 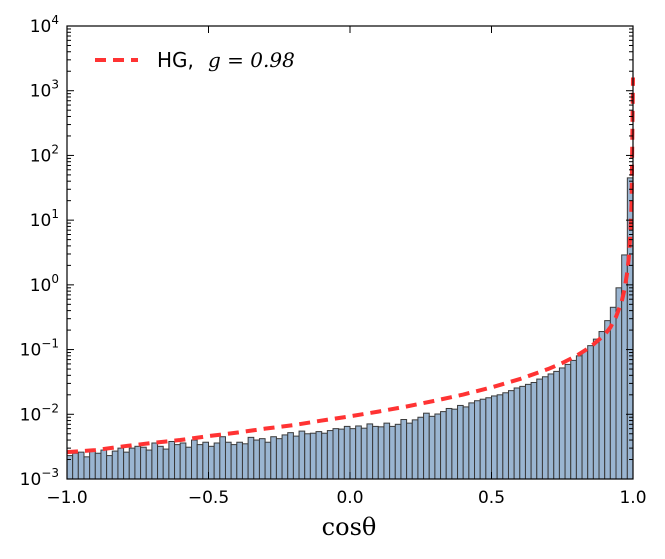 What do you see at coordinates (44, 284) in the screenshot?
I see `y-tick-label: 10⁰` at bounding box center [44, 284].